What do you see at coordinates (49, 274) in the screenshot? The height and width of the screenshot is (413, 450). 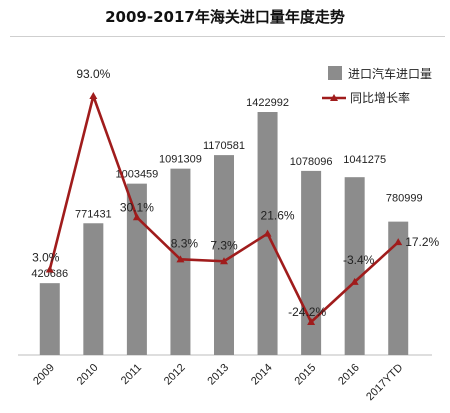 I see `bar-value-label: 420686` at bounding box center [49, 274].